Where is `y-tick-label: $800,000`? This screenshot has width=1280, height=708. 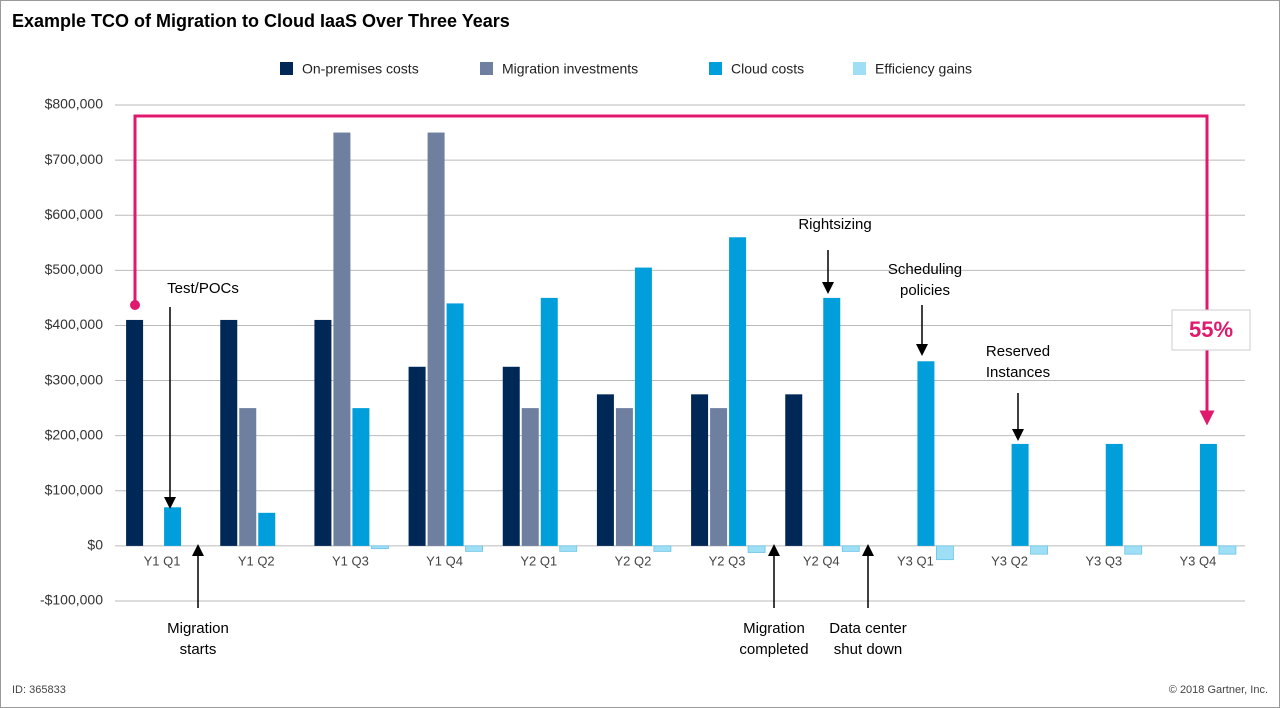
y-tick-label: $800,000 is located at coordinates (74, 104).